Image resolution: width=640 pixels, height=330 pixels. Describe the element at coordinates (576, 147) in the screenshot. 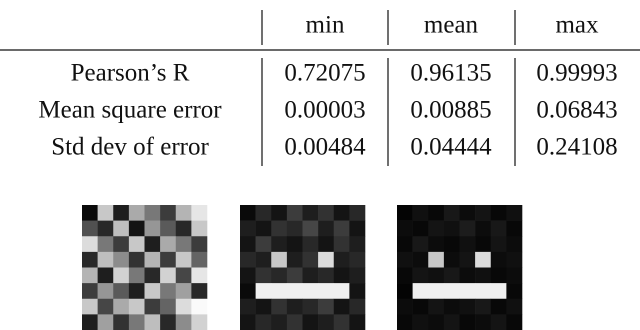

I see `cell: 0.24108` at that location.